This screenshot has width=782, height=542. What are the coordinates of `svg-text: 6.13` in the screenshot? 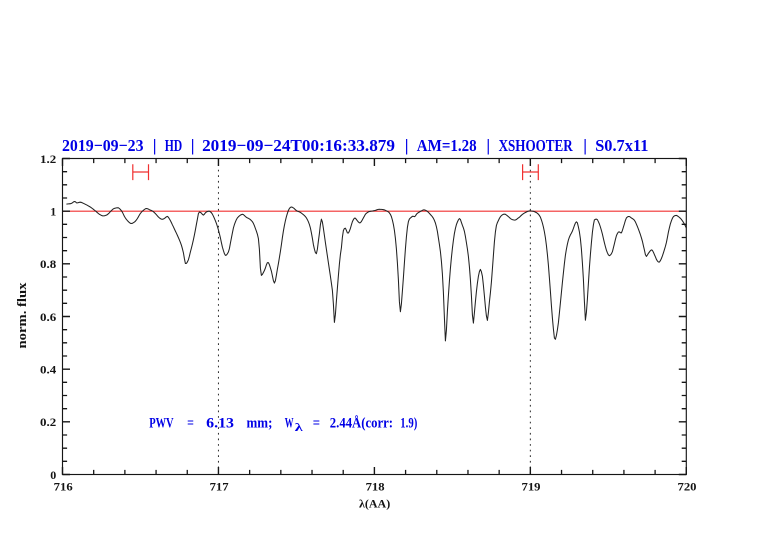 It's located at (220, 424).